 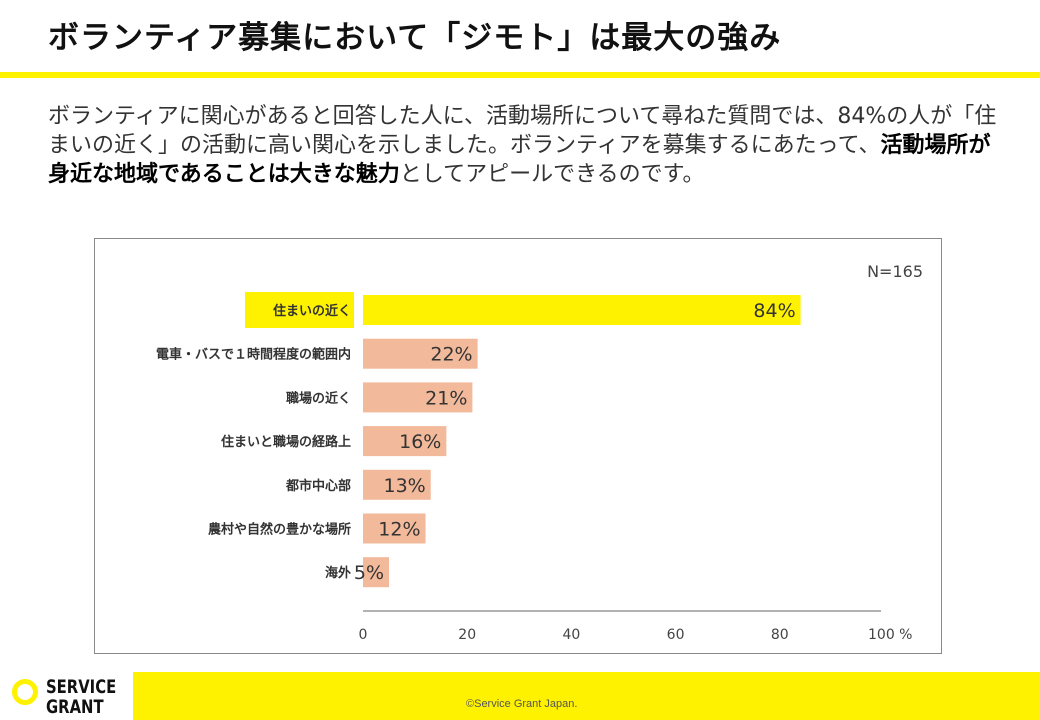 What do you see at coordinates (420, 442) in the screenshot?
I see `bar-value-label: 16%` at bounding box center [420, 442].